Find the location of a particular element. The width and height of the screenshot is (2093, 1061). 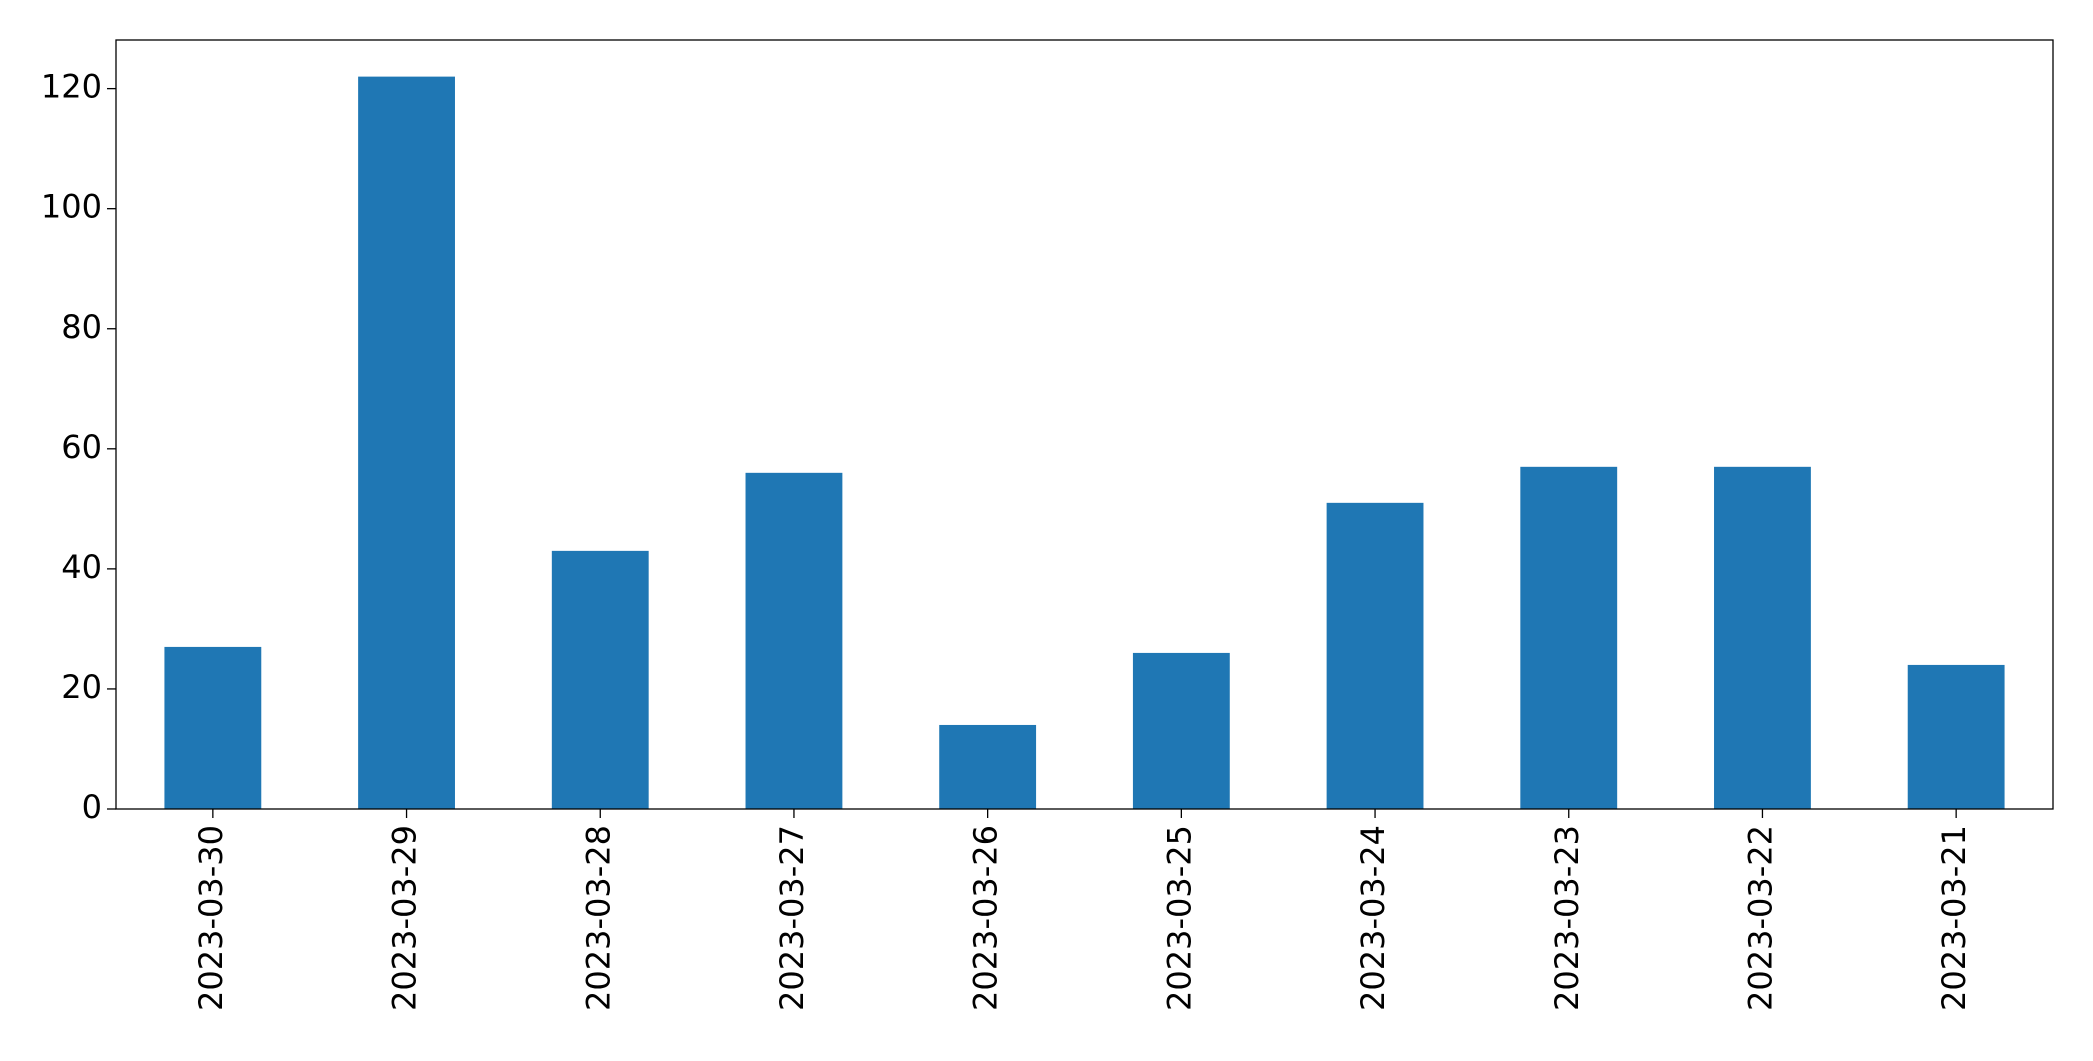

x-tick-label: 2023-03-26 is located at coordinates (986, 918).